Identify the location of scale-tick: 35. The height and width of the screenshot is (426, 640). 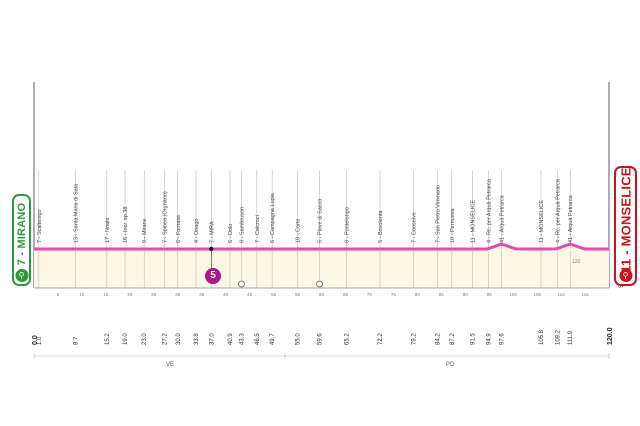
(202, 294).